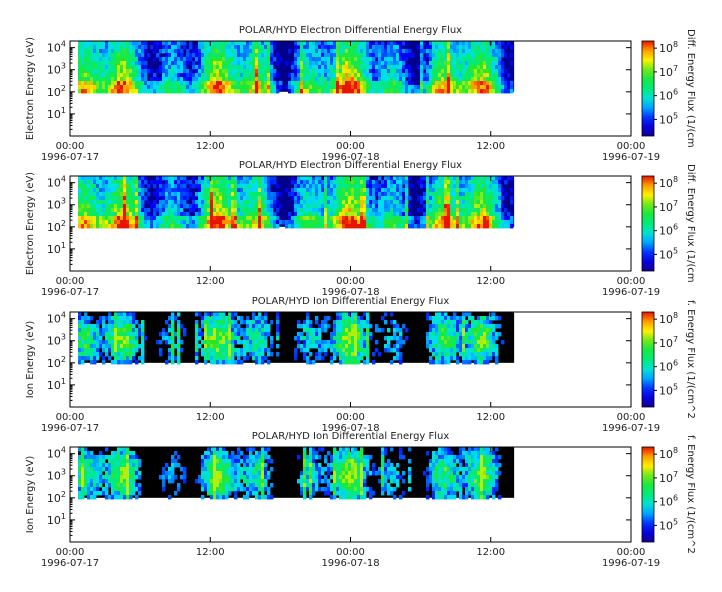  What do you see at coordinates (490, 146) in the screenshot?
I see `x-tick-time: 12:00` at bounding box center [490, 146].